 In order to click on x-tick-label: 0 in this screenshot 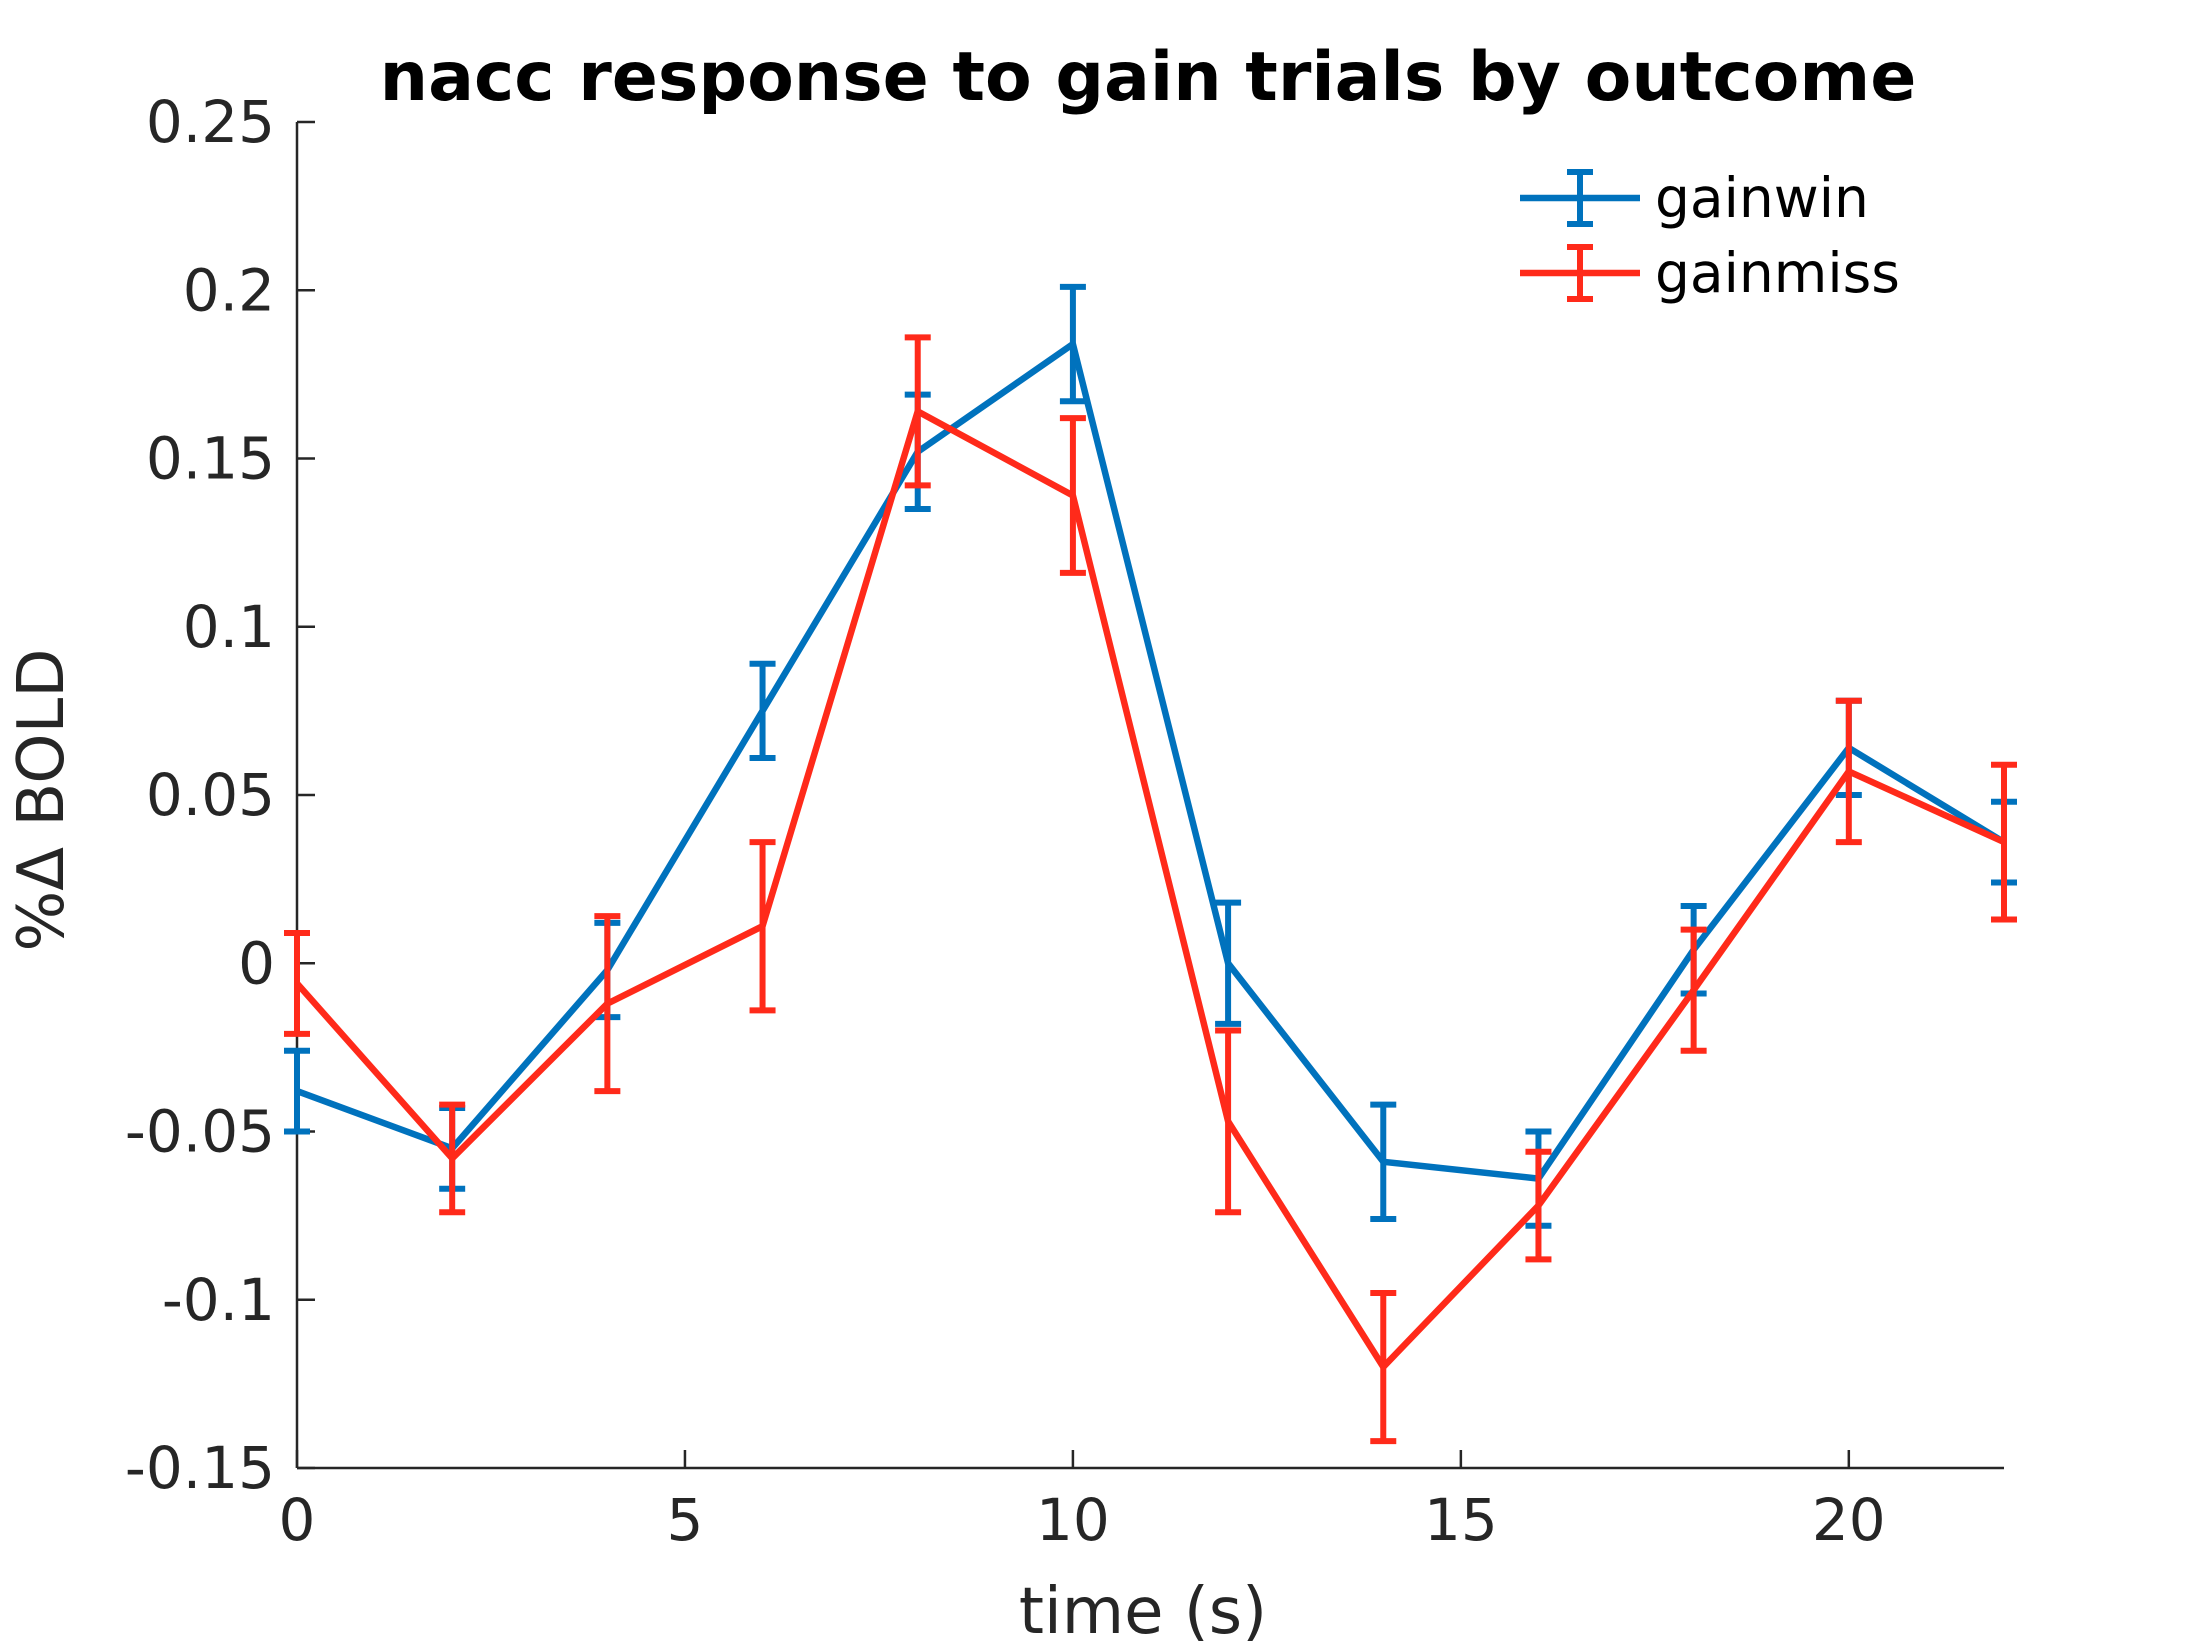, I will do `click(297, 1520)`.